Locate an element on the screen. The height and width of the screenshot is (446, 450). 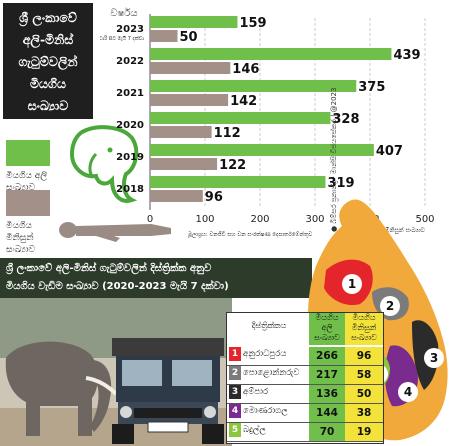
x-tick-label: 0 is located at coordinates (150, 219).